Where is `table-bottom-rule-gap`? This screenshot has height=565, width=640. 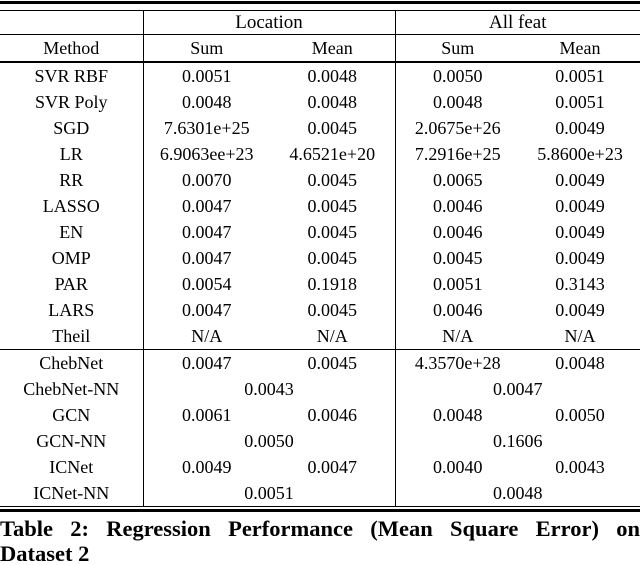 table-bottom-rule-gap is located at coordinates (320, 508).